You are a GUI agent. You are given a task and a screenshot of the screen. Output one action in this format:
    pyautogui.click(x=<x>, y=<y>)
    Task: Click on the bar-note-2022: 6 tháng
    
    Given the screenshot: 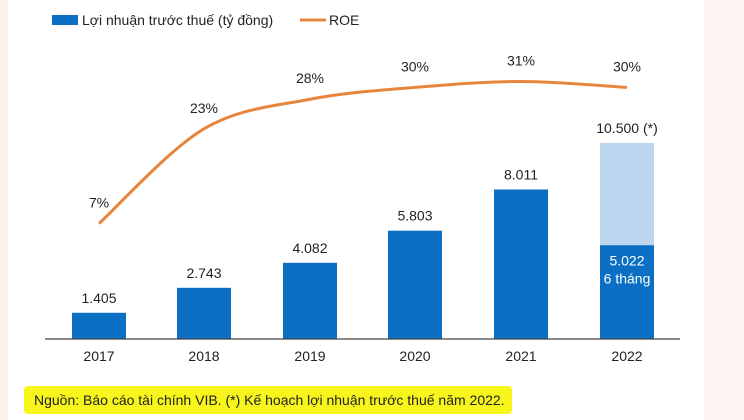 What is the action you would take?
    pyautogui.click(x=627, y=278)
    